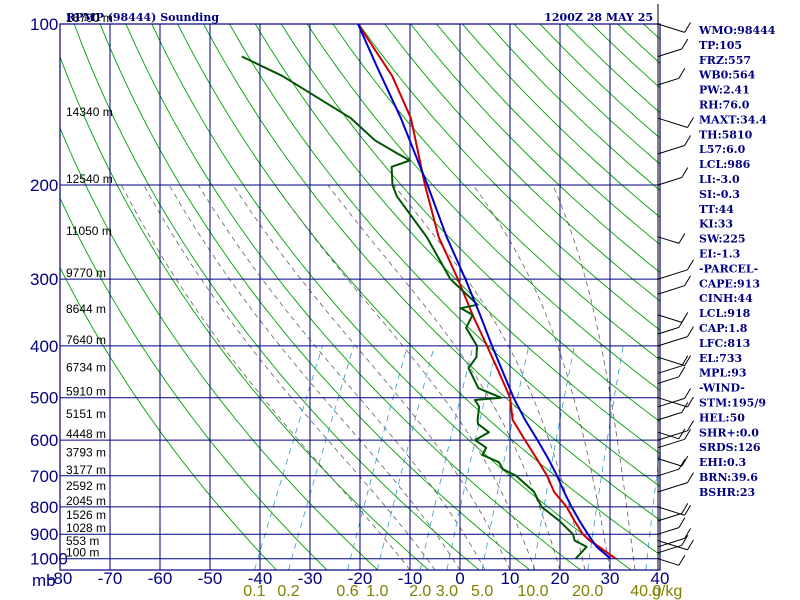 The height and width of the screenshot is (600, 800). What do you see at coordinates (86, 414) in the screenshot?
I see `height-label: 5151 m` at bounding box center [86, 414].